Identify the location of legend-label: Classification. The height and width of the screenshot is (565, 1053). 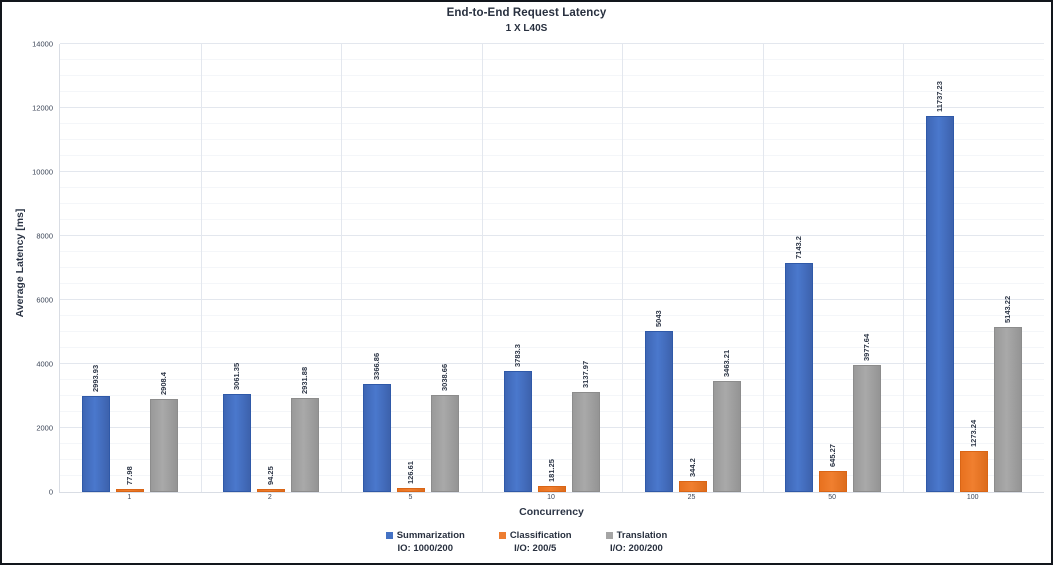
(540, 535).